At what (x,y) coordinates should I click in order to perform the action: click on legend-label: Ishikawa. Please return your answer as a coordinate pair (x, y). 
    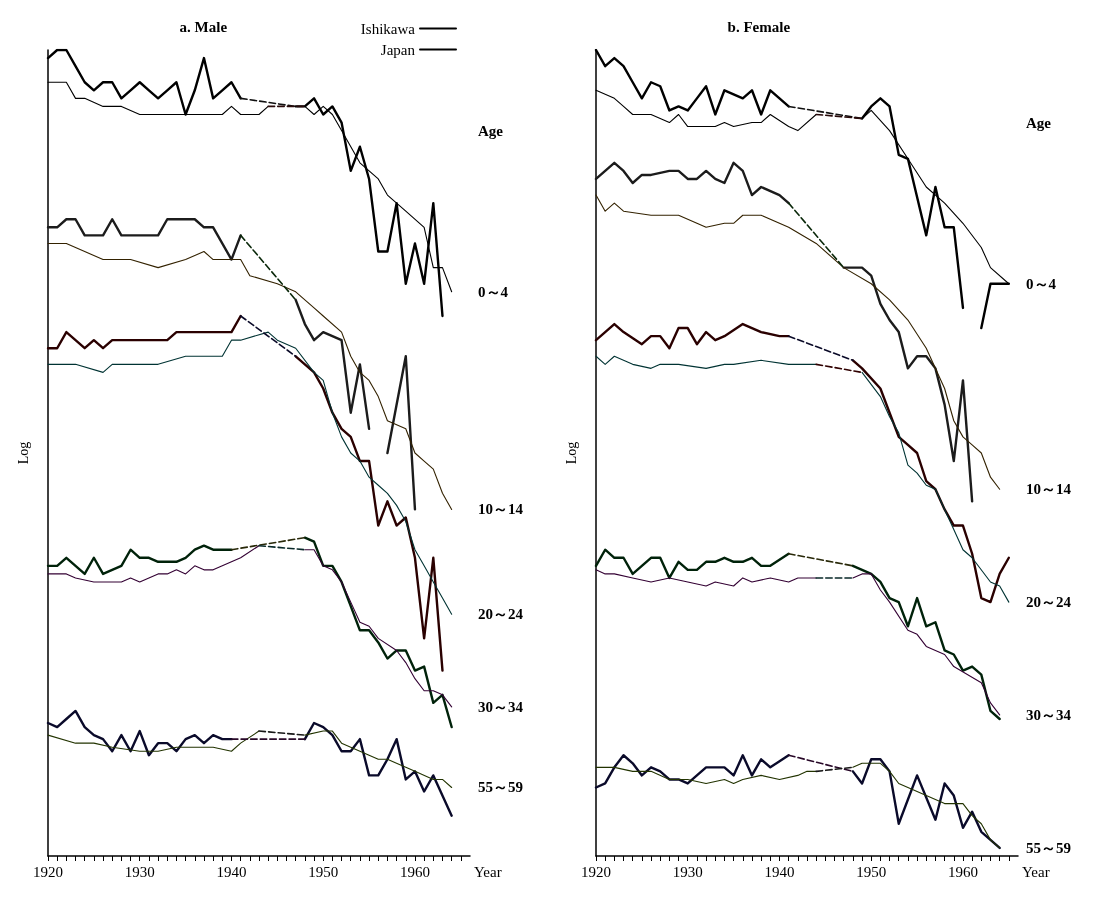
    Looking at the image, I should click on (388, 28).